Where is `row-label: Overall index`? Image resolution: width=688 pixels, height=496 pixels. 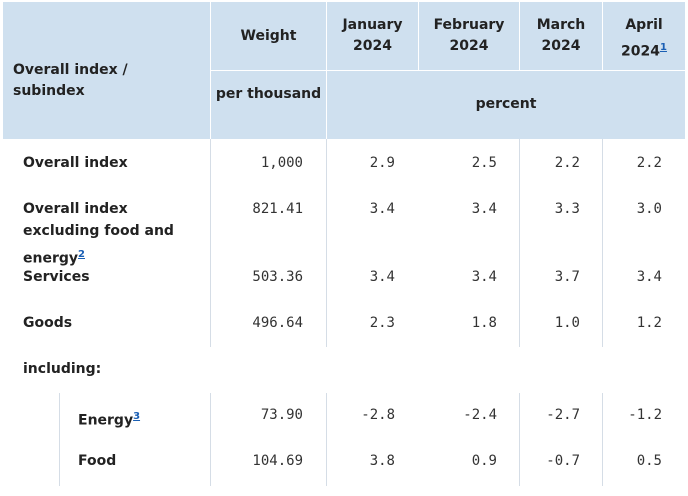
row-label: Overall index is located at coordinates (75, 163).